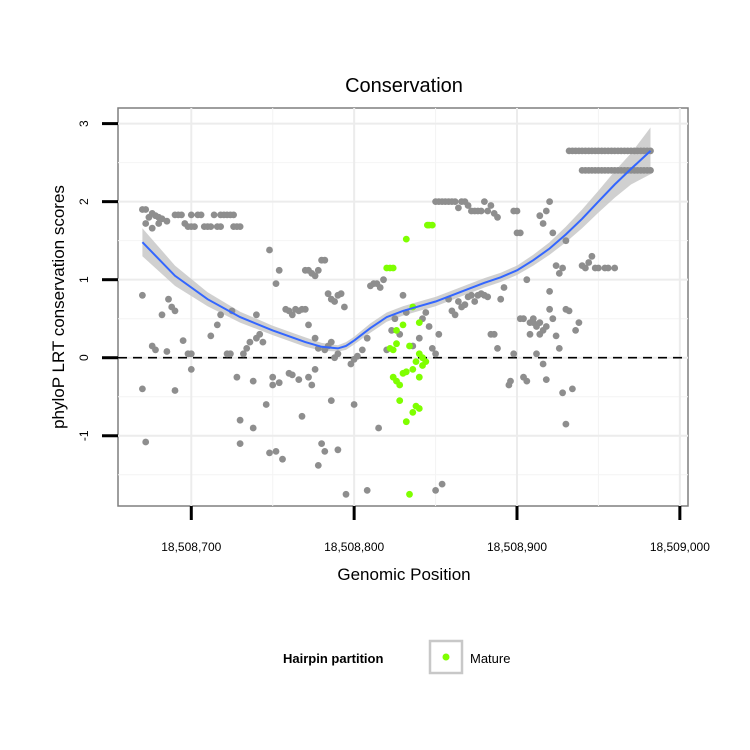 This screenshot has width=750, height=750. I want to click on x-tick-label: 18,509,000, so click(680, 547).